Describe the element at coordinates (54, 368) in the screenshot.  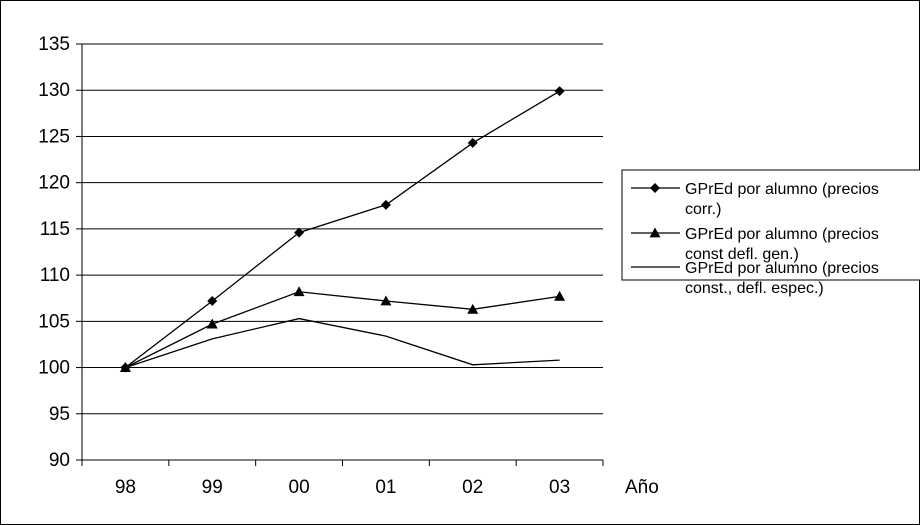
I see `y-tick-label: 100` at that location.